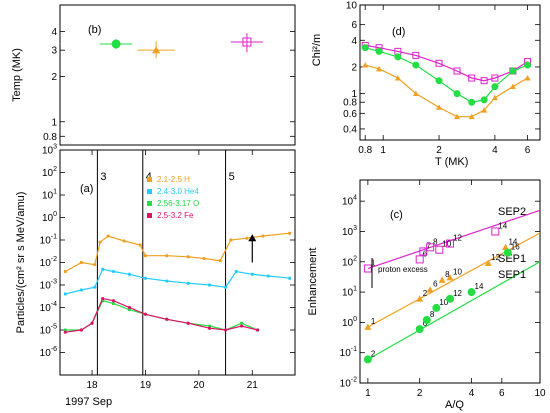 This screenshot has height=413, width=550. What do you see at coordinates (54, 32) in the screenshot?
I see `y-tick-label: 4` at bounding box center [54, 32].